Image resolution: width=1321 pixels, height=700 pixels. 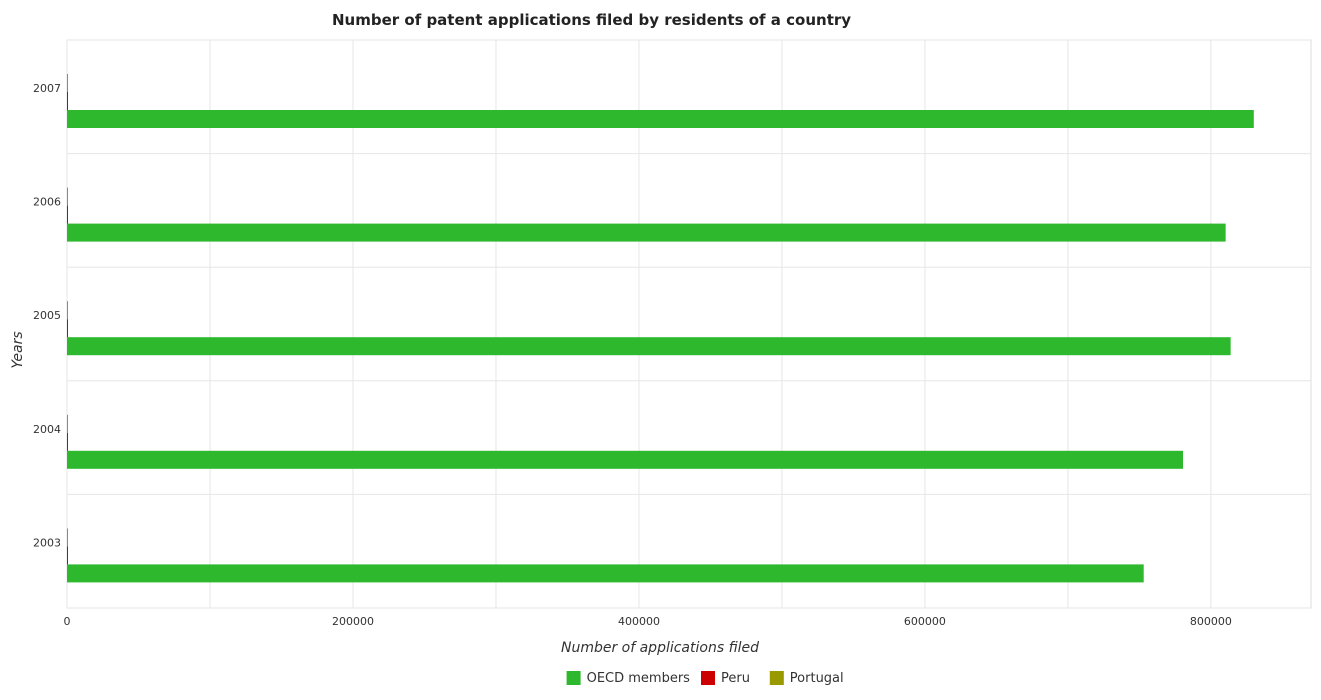 I want to click on y-tick-label: 2004, so click(x=47, y=429).